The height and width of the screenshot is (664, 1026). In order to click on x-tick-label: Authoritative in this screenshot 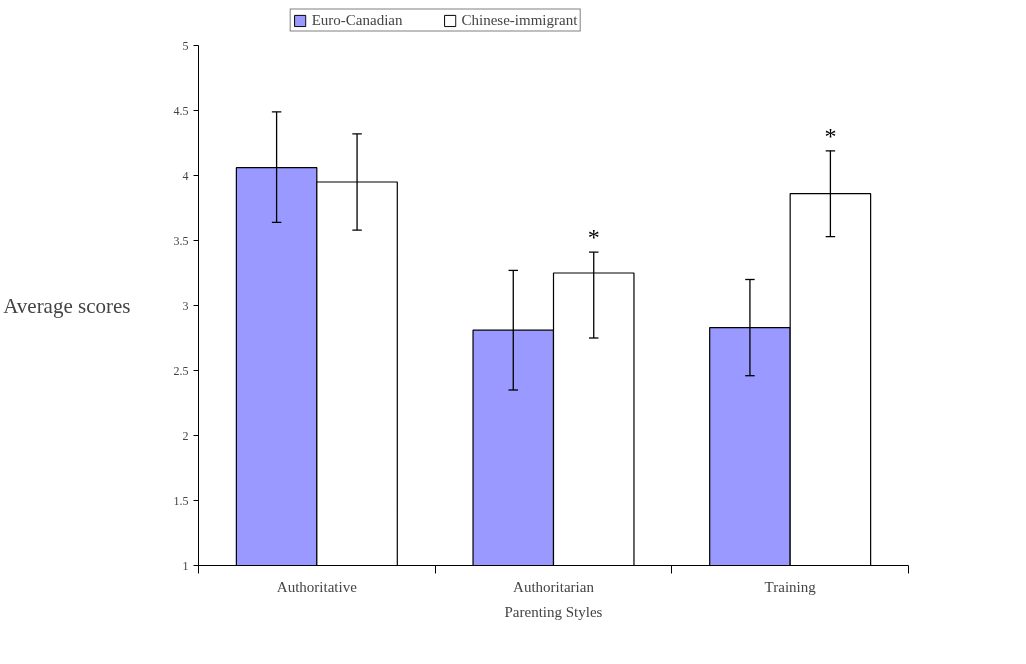, I will do `click(317, 586)`.